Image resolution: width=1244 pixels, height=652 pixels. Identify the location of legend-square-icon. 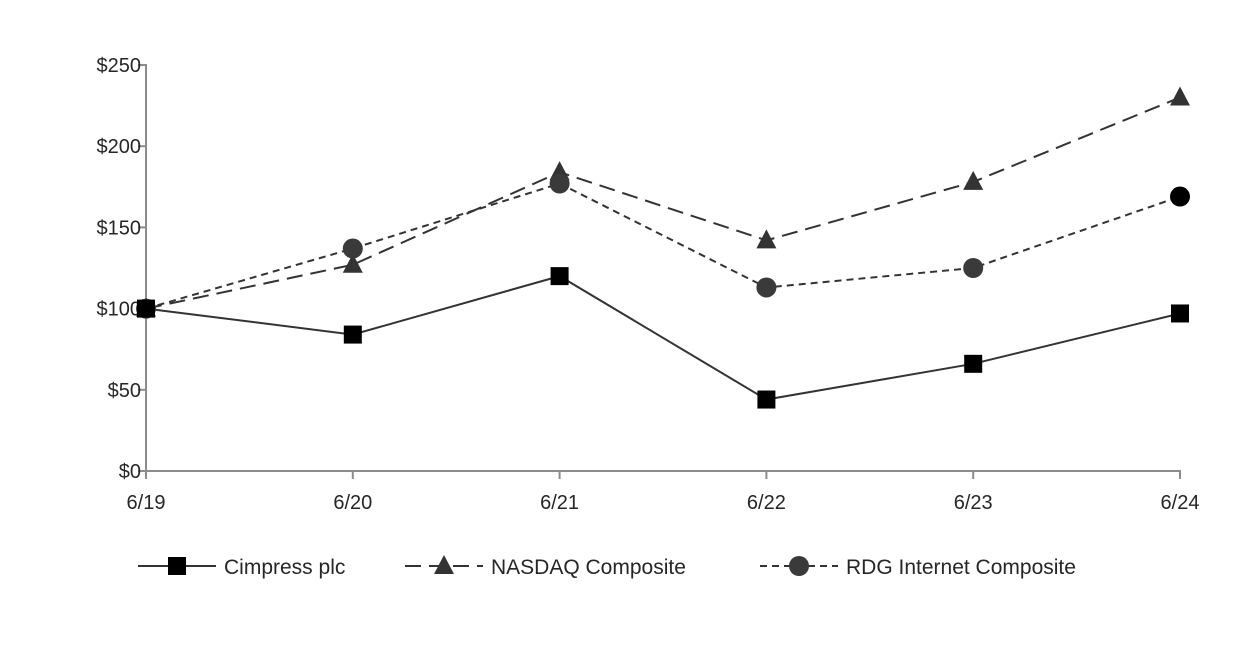
(177, 566).